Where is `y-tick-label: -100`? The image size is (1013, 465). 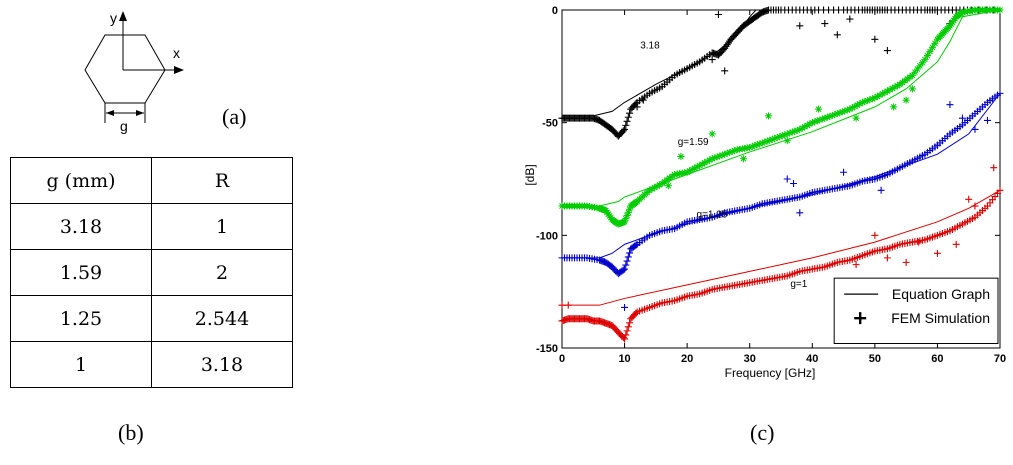 y-tick-label: -100 is located at coordinates (547, 236).